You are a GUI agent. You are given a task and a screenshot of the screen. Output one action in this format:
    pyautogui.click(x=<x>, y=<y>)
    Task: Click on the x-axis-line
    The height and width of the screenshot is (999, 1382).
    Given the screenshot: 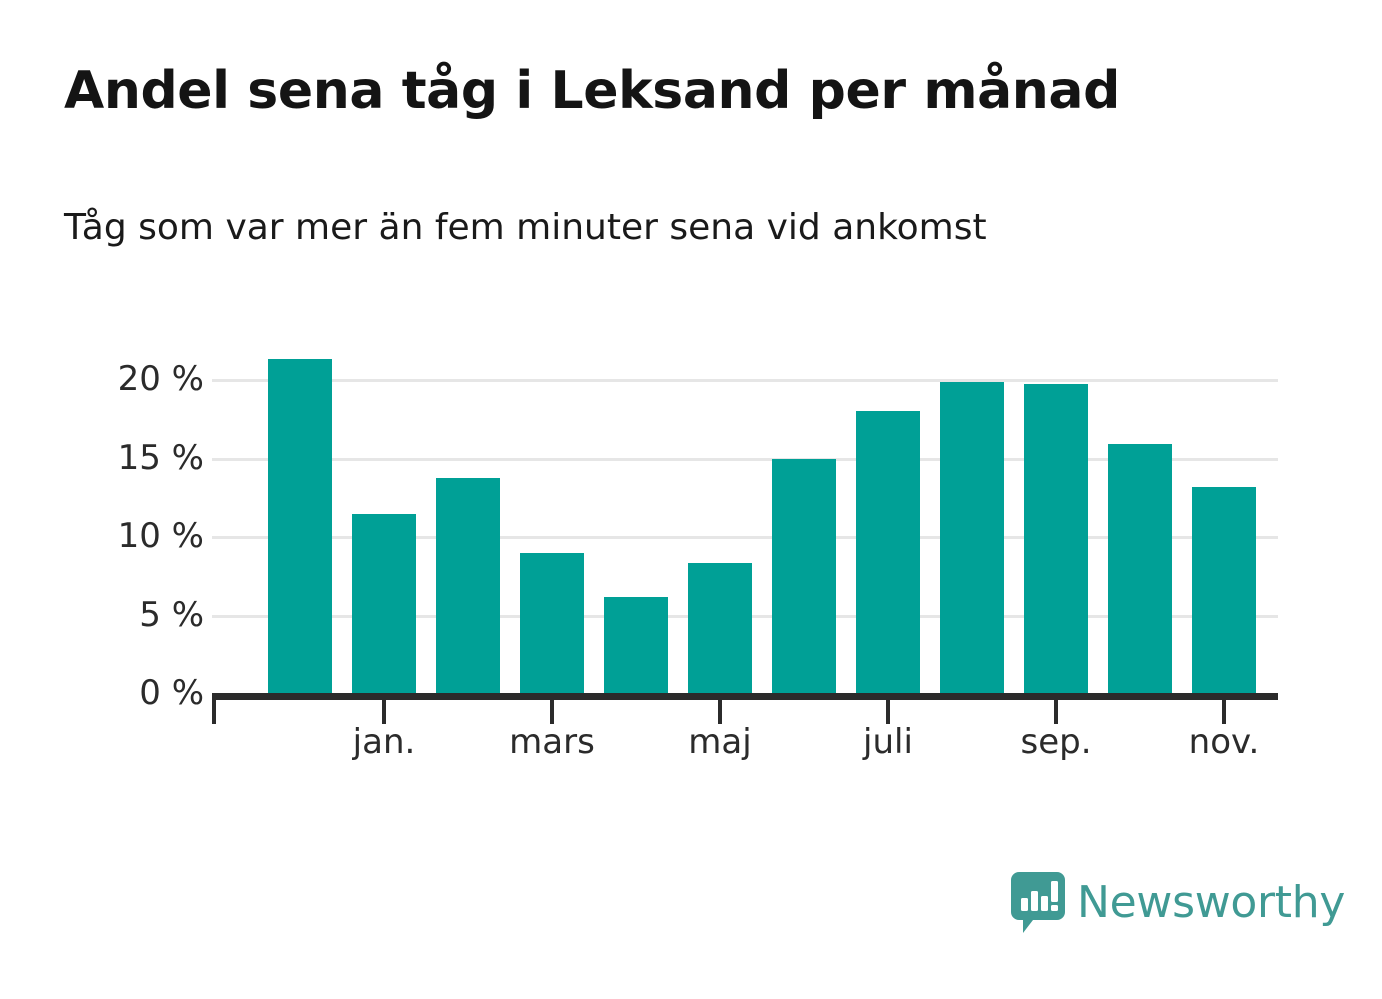 What is the action you would take?
    pyautogui.click(x=745, y=696)
    